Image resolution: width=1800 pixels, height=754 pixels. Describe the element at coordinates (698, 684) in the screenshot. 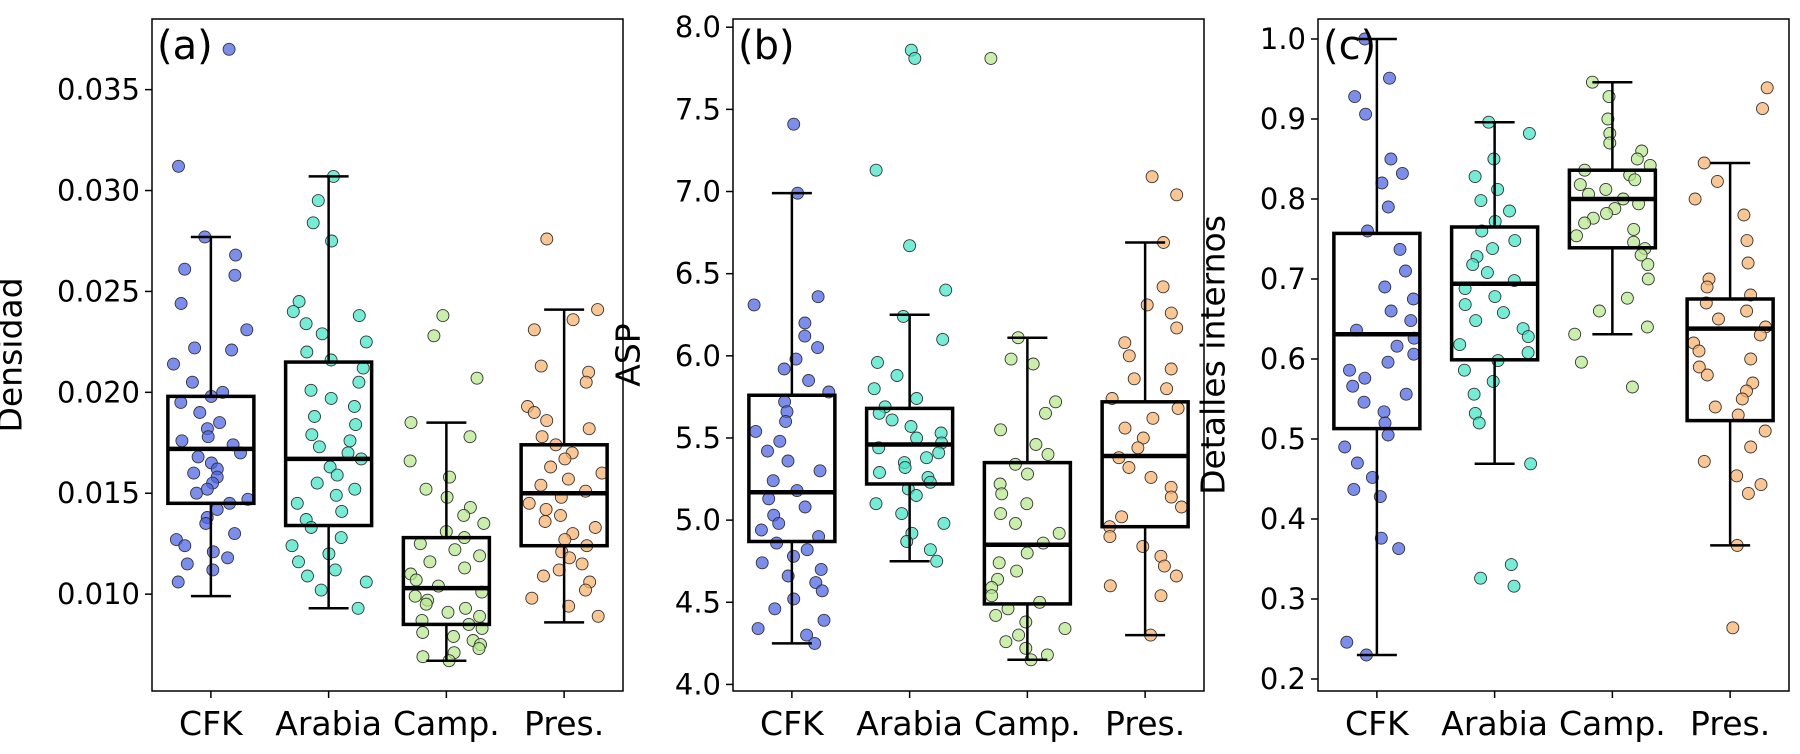

I see `y-tick-label: 4.0` at that location.